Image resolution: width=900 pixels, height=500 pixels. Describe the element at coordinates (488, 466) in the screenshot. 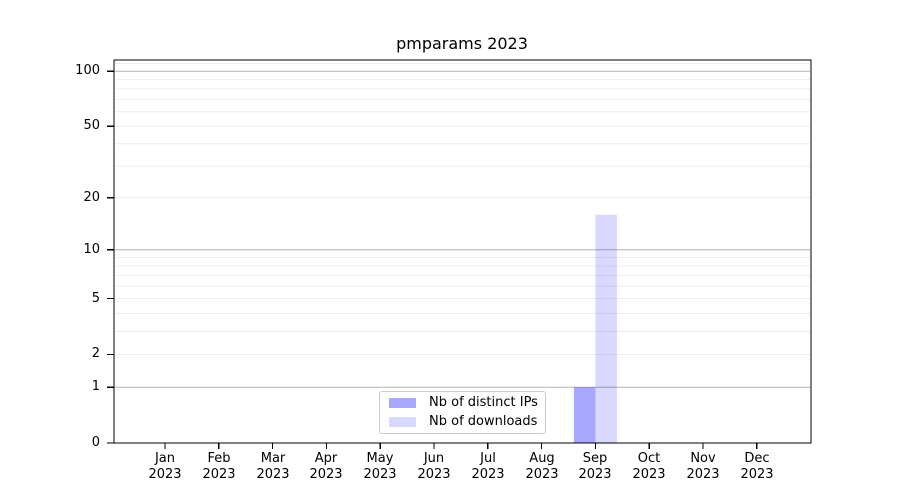

I see `x-tick-label: Jul 2023` at that location.